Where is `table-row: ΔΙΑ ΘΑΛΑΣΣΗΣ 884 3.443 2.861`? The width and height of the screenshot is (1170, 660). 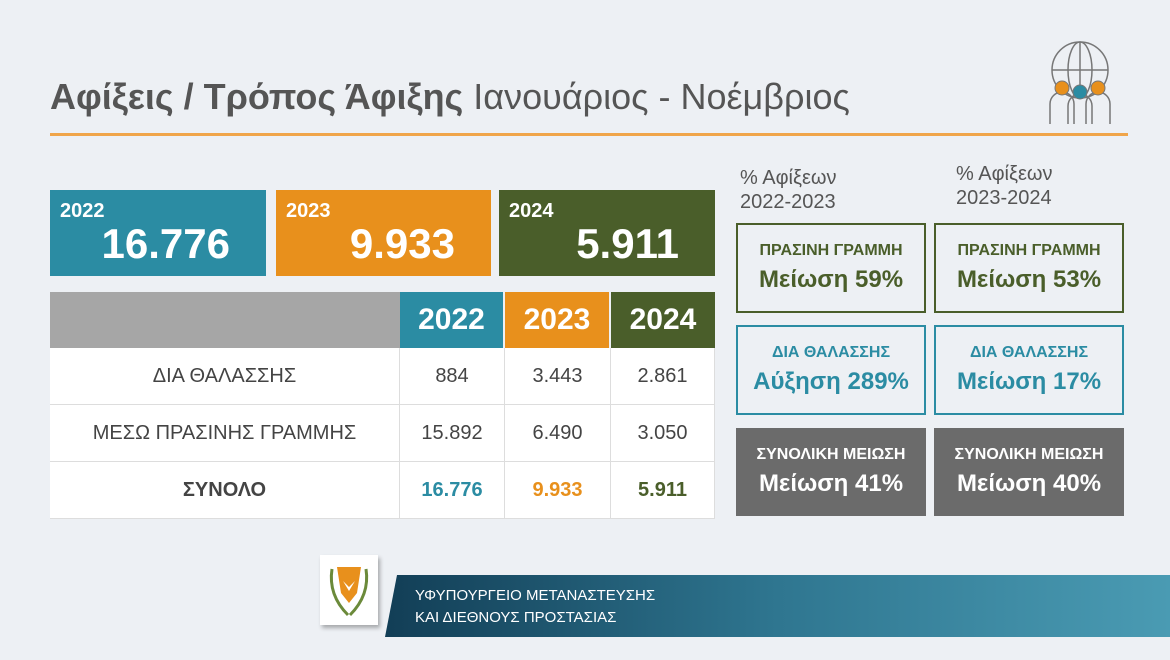 table-row: ΔΙΑ ΘΑΛΑΣΣΗΣ 884 3.443 2.861 is located at coordinates (382, 376).